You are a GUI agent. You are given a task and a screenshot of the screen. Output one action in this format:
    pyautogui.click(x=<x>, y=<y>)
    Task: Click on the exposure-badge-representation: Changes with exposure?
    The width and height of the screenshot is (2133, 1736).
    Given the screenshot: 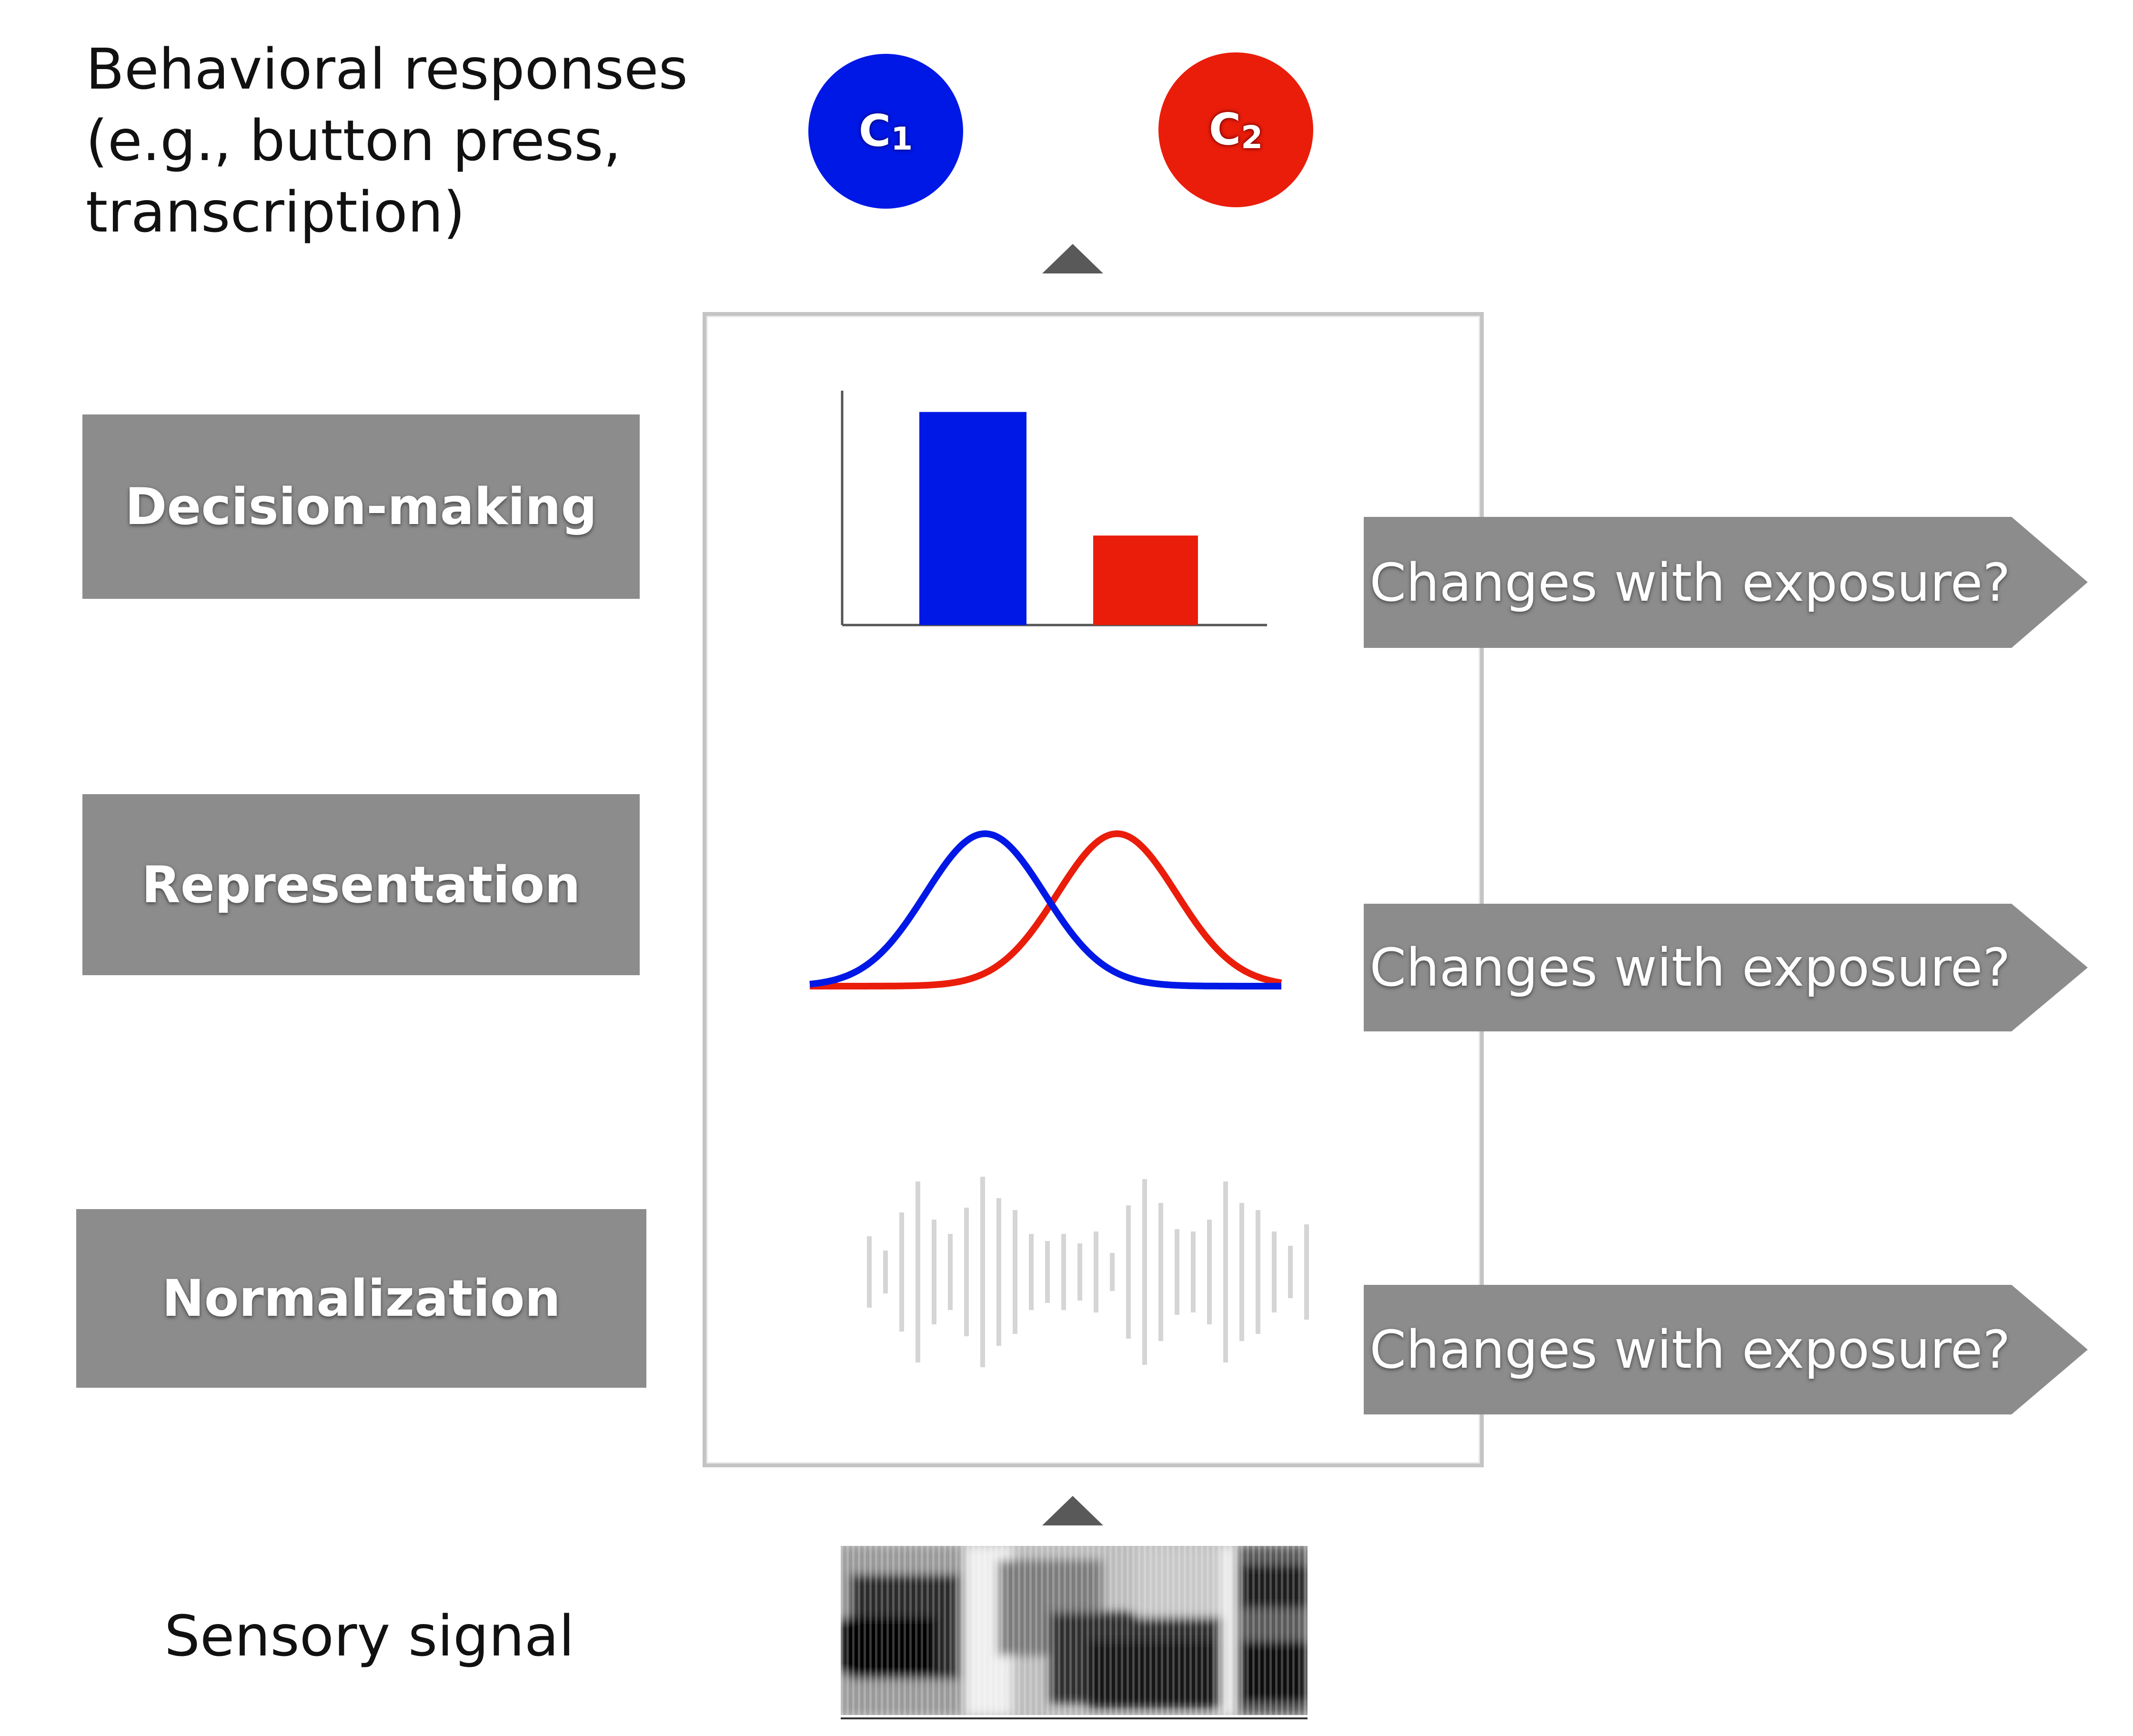 What is the action you would take?
    pyautogui.click(x=1726, y=967)
    